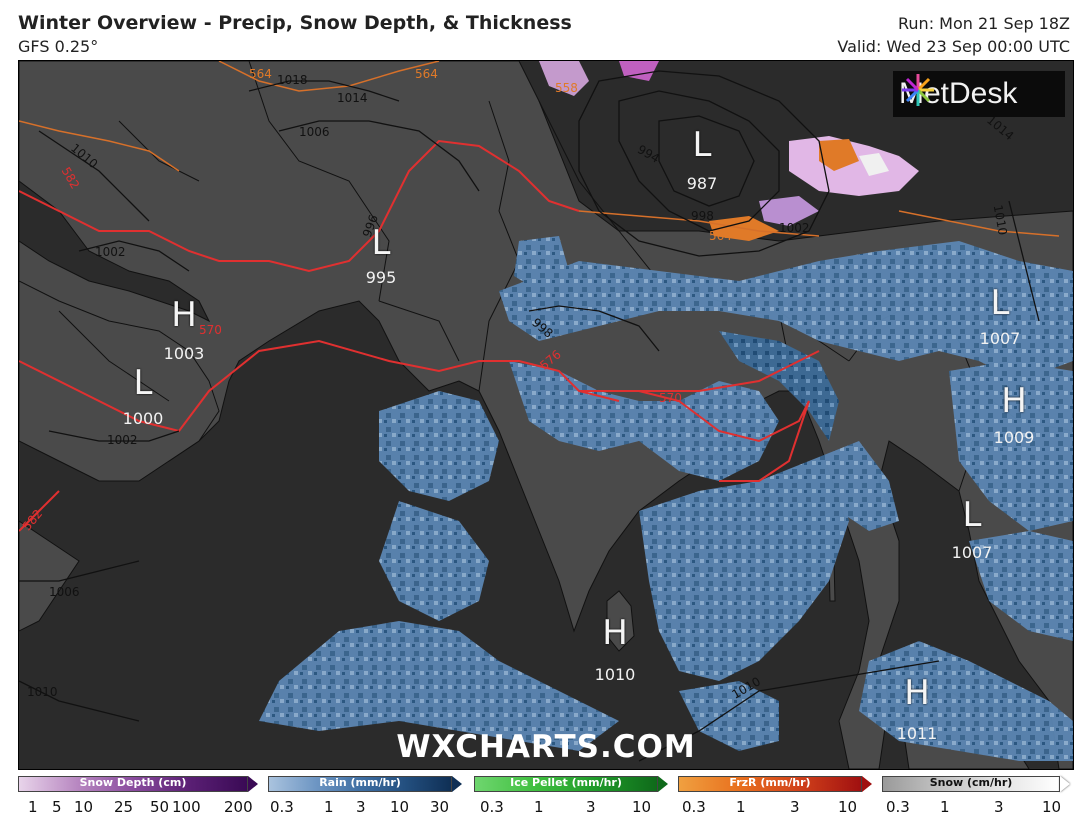 The height and width of the screenshot is (824, 1078). Describe the element at coordinates (368, 796) in the screenshot. I see `legend-rain: Rain (mm/hr) 0.3 1 3 10 30` at that location.